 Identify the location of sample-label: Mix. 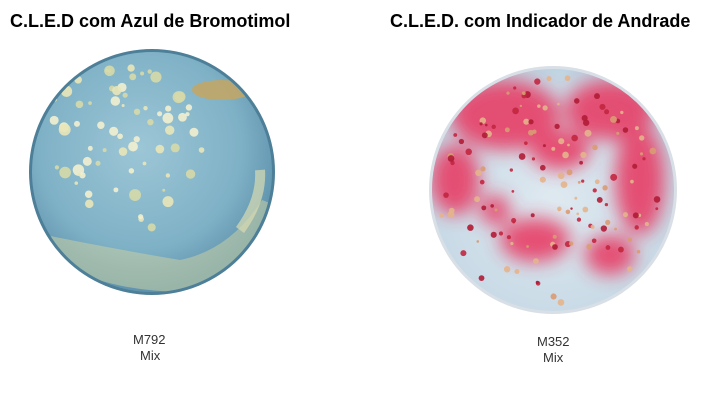
(553, 357).